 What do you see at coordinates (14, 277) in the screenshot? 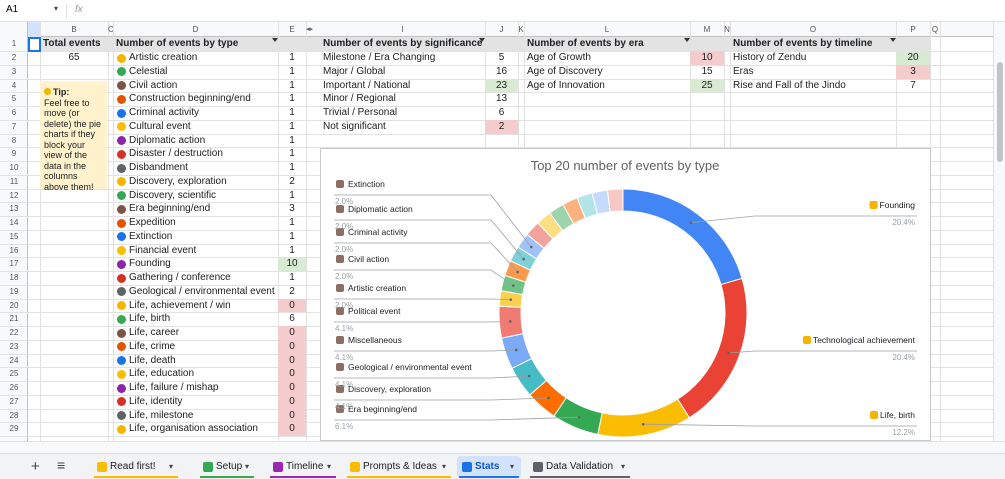
I see `row-number: 18` at bounding box center [14, 277].